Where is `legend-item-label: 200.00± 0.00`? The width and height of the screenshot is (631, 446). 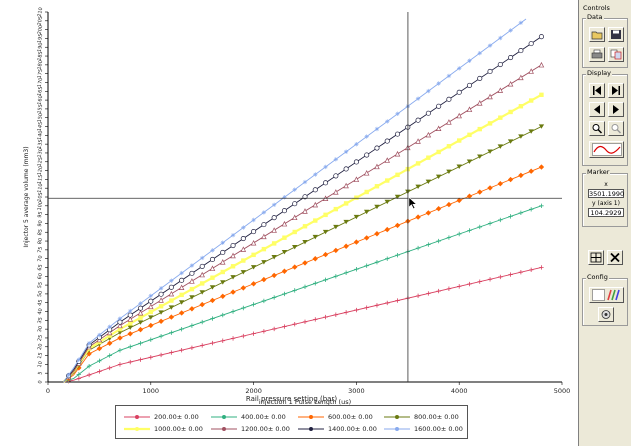
legend-item-label: 200.00± 0.00 is located at coordinates (176, 417).